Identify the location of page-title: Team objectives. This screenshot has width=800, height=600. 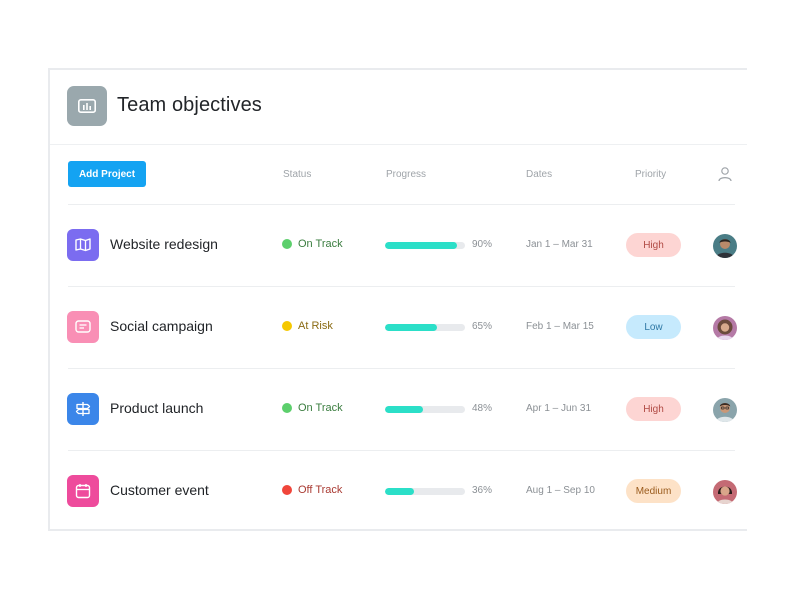
(189, 105).